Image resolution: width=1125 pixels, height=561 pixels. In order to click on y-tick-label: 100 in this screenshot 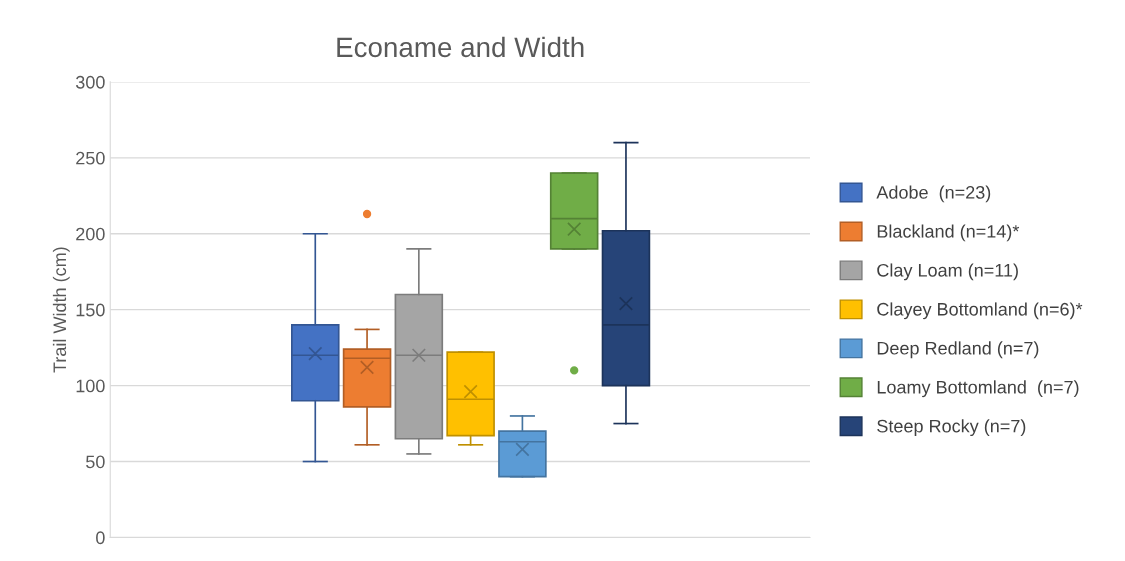, I will do `click(90, 386)`.